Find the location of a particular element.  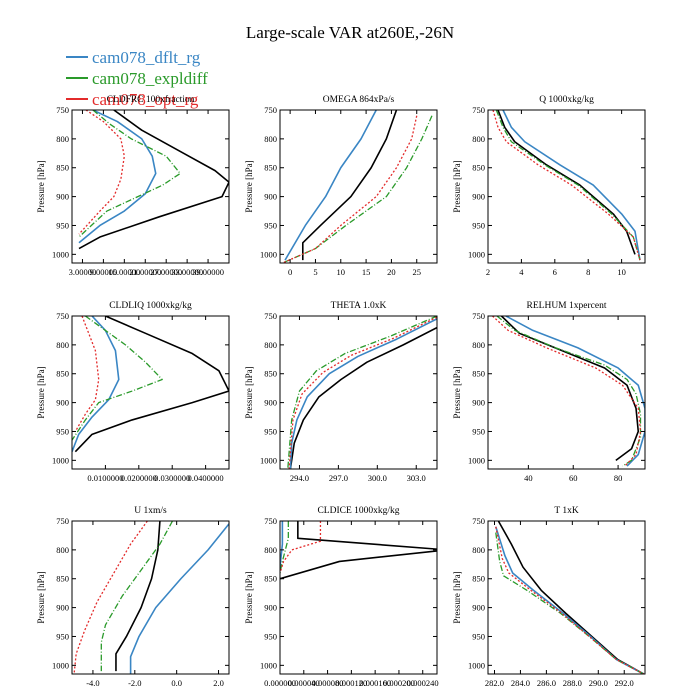

x-tick-label: 5 is located at coordinates (315, 272).